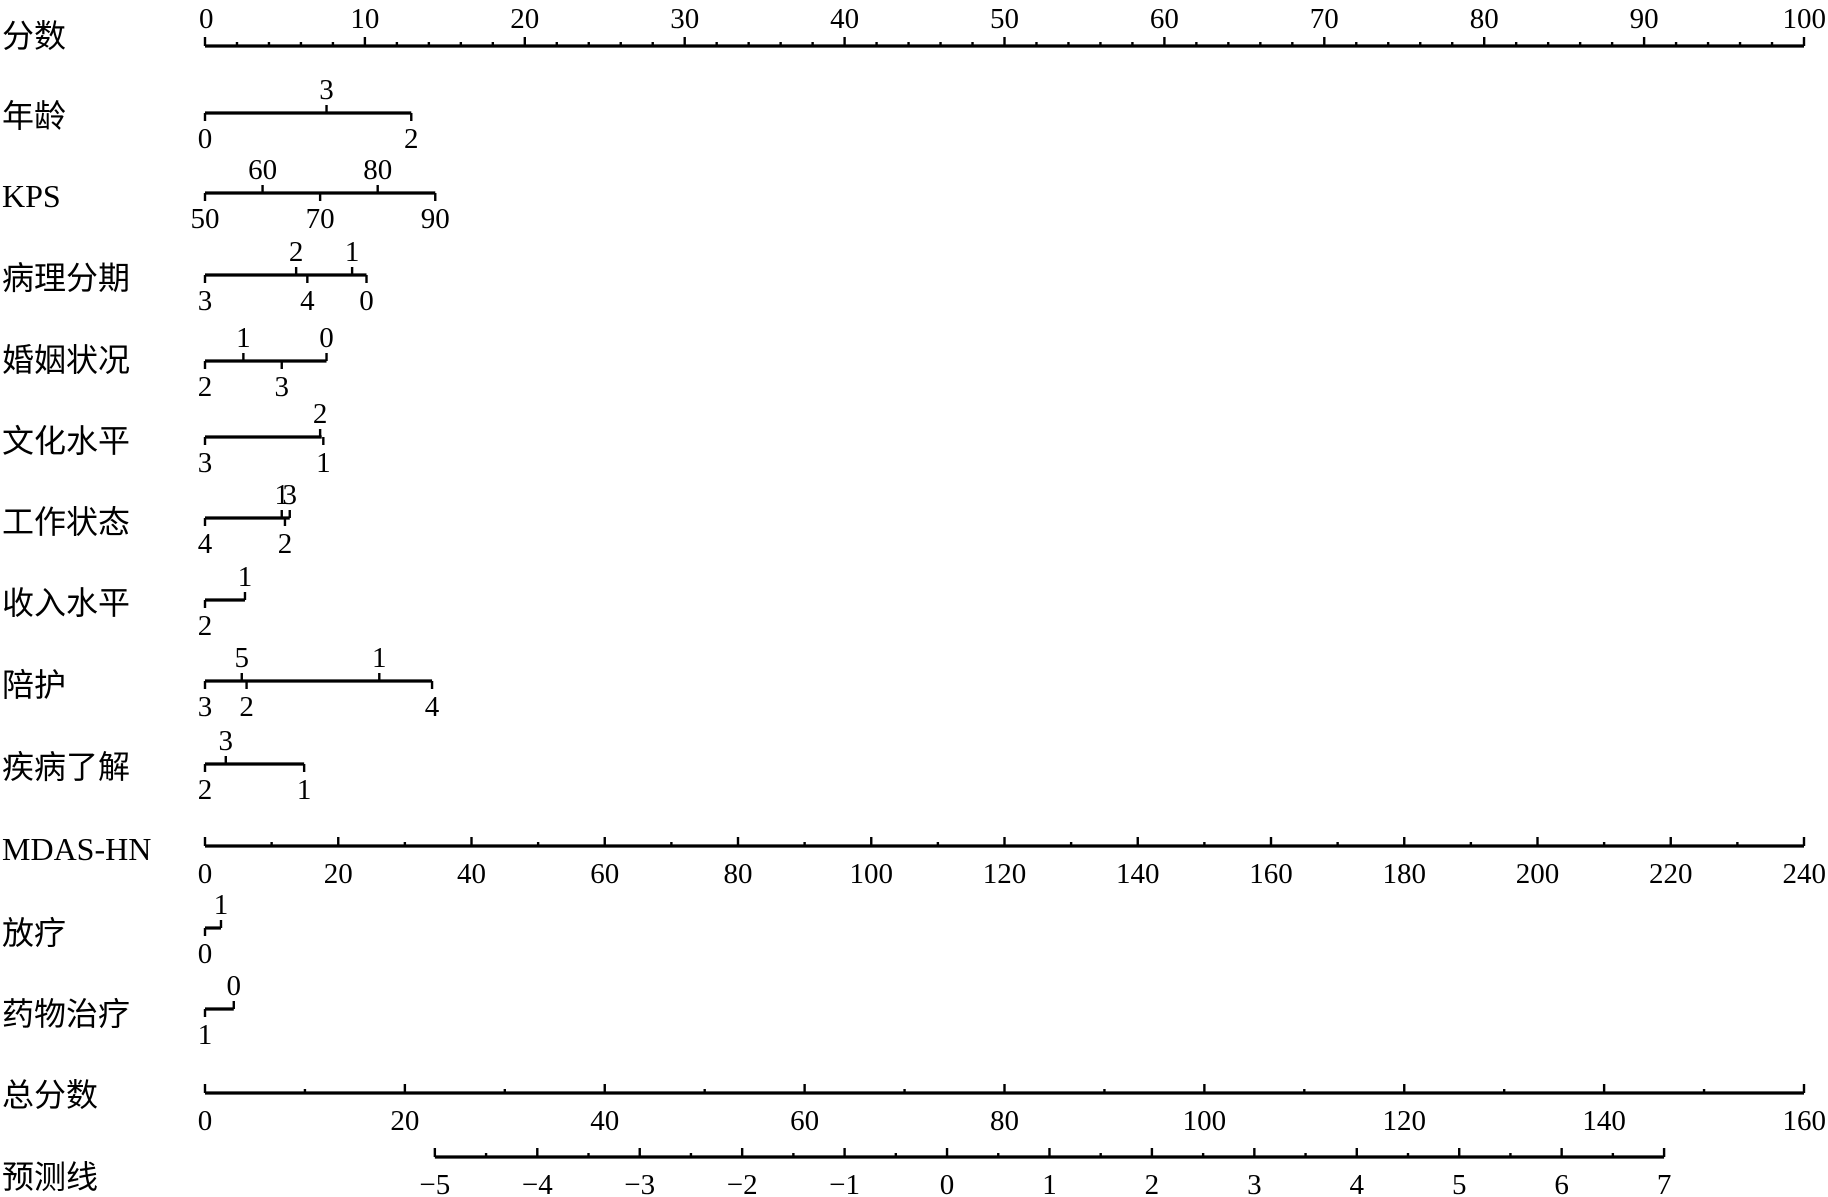 The image size is (1828, 1197). What do you see at coordinates (684, 19) in the screenshot?
I see `tick-label: 30` at bounding box center [684, 19].